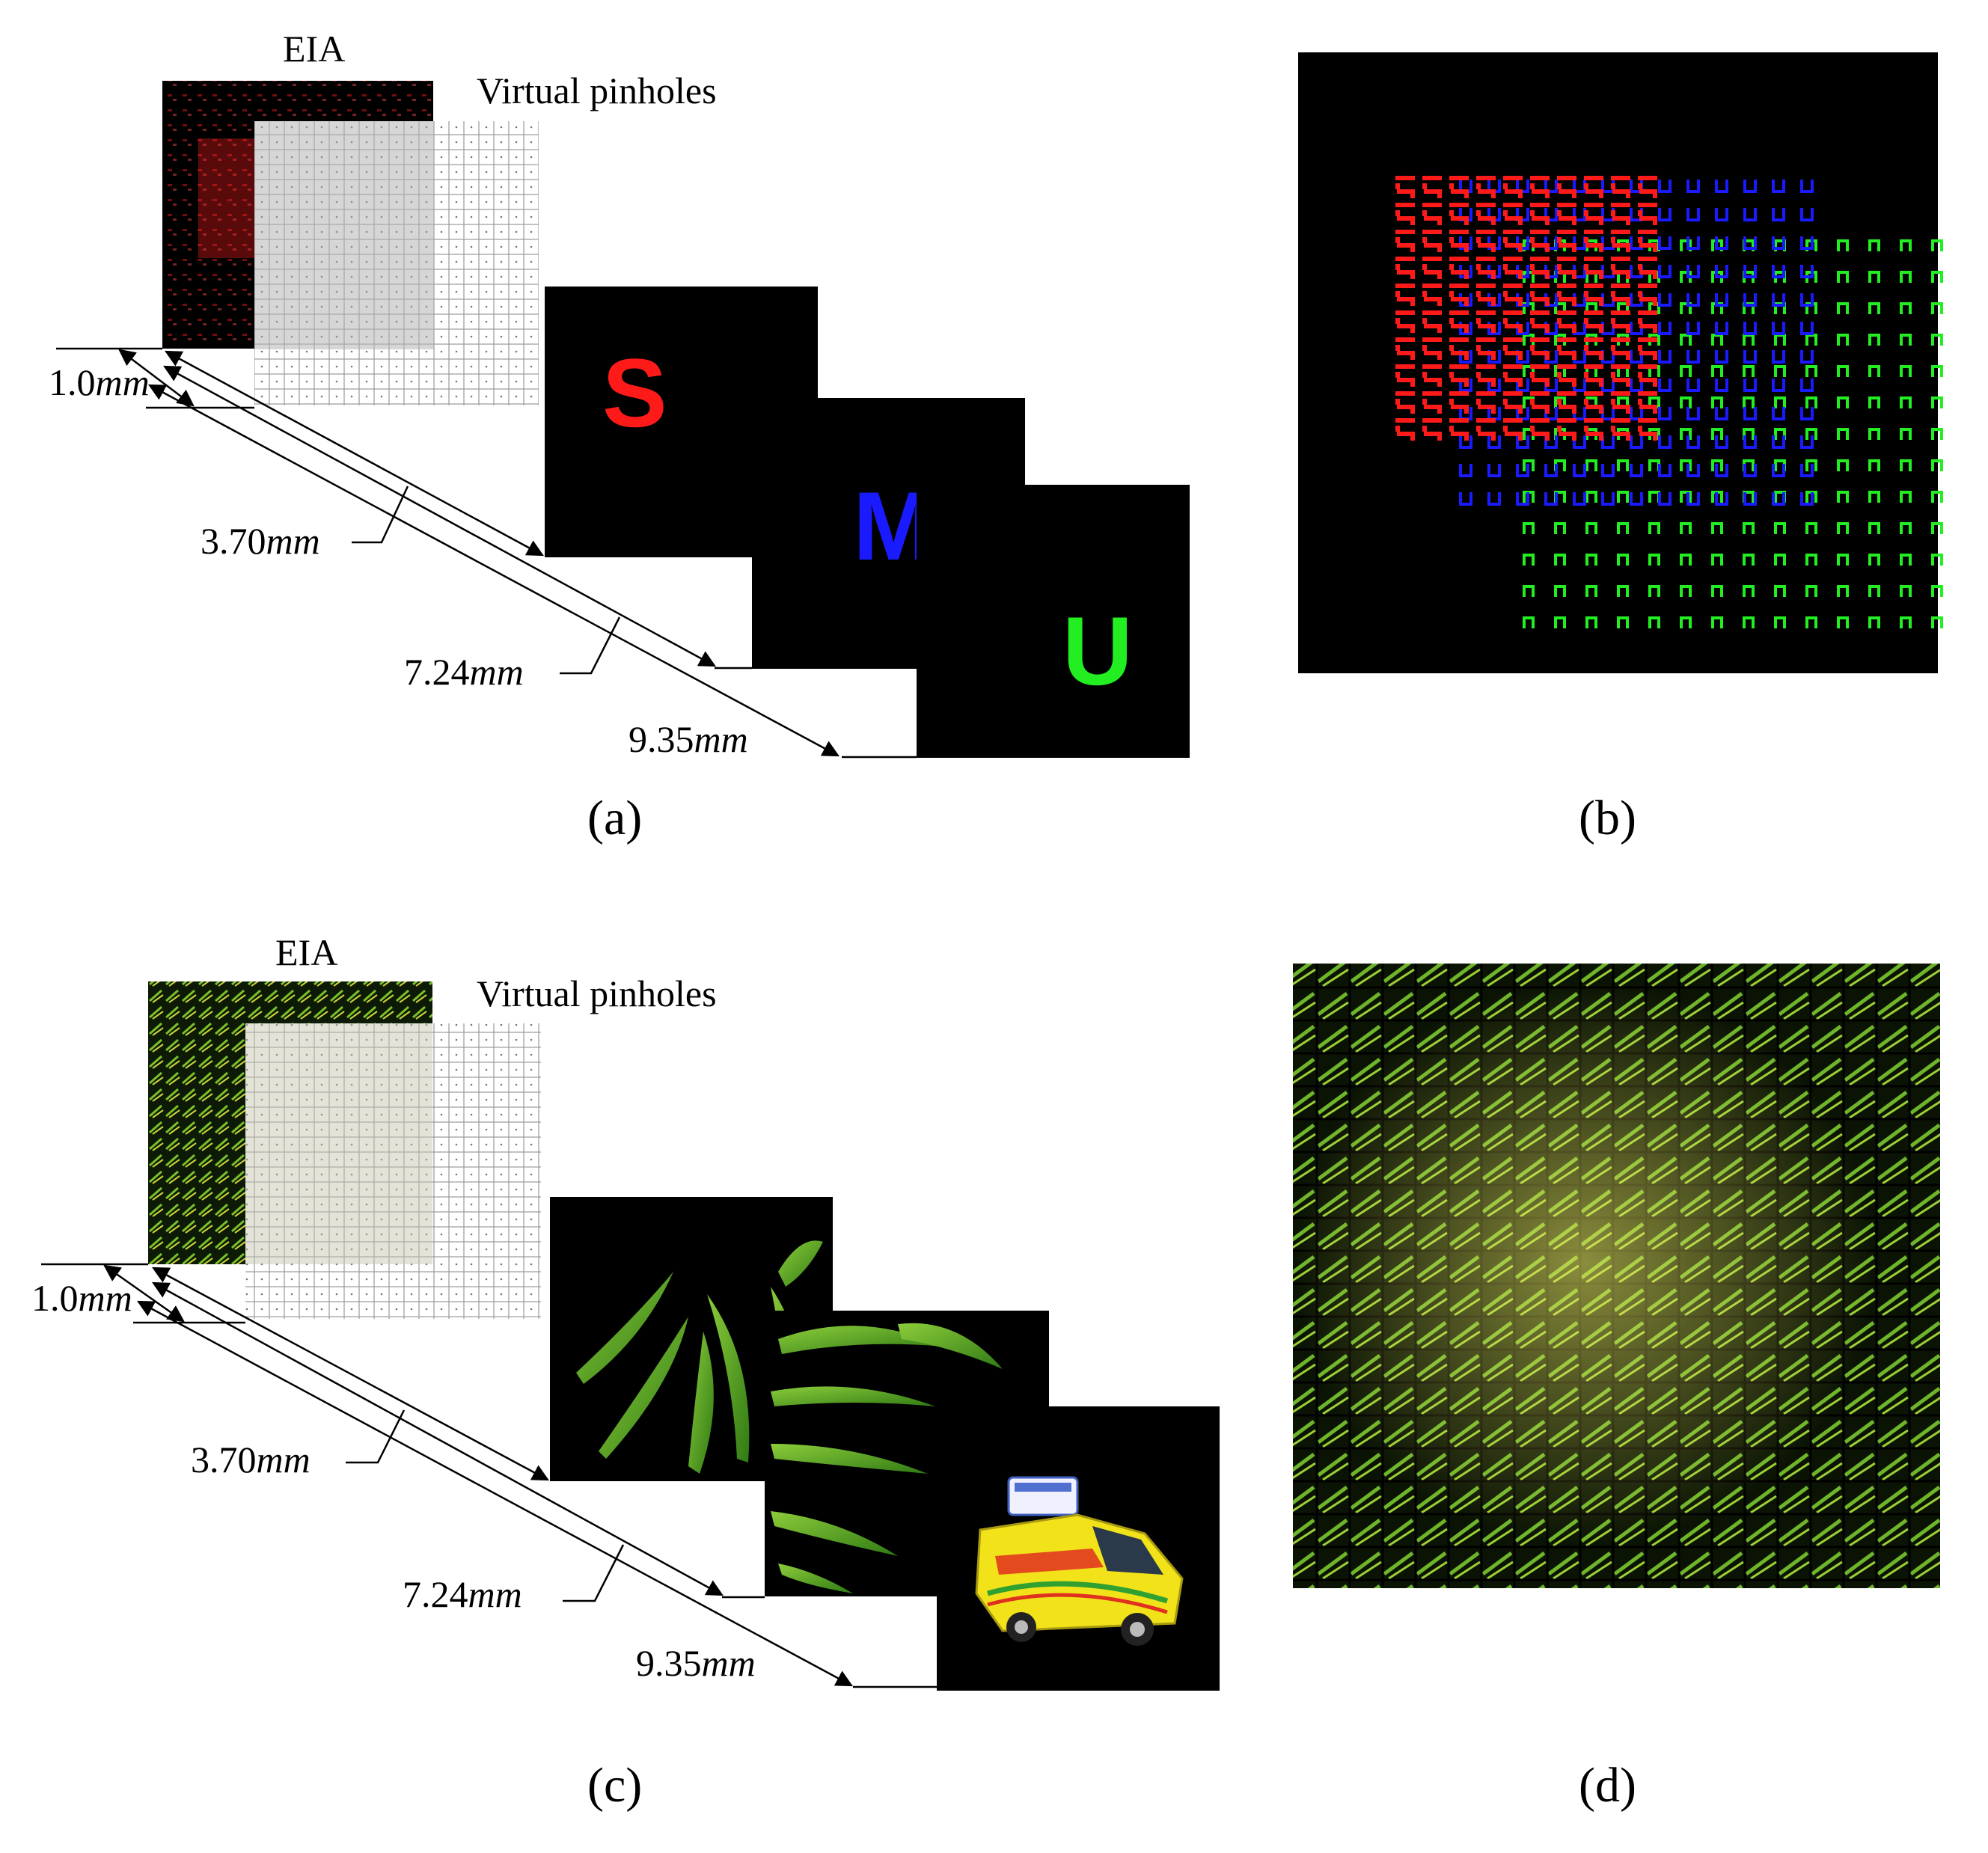 The width and height of the screenshot is (1988, 1853). I want to click on distance-label-c-3: 7.24mm, so click(462, 1594).